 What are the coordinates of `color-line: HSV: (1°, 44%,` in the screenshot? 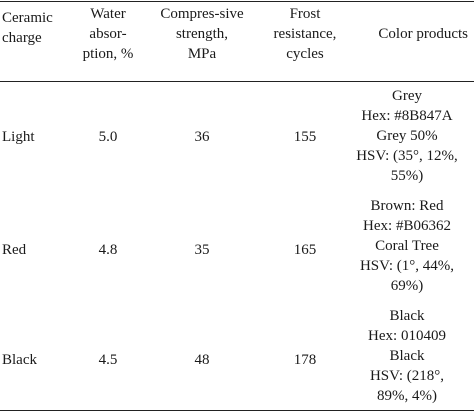 It's located at (407, 266).